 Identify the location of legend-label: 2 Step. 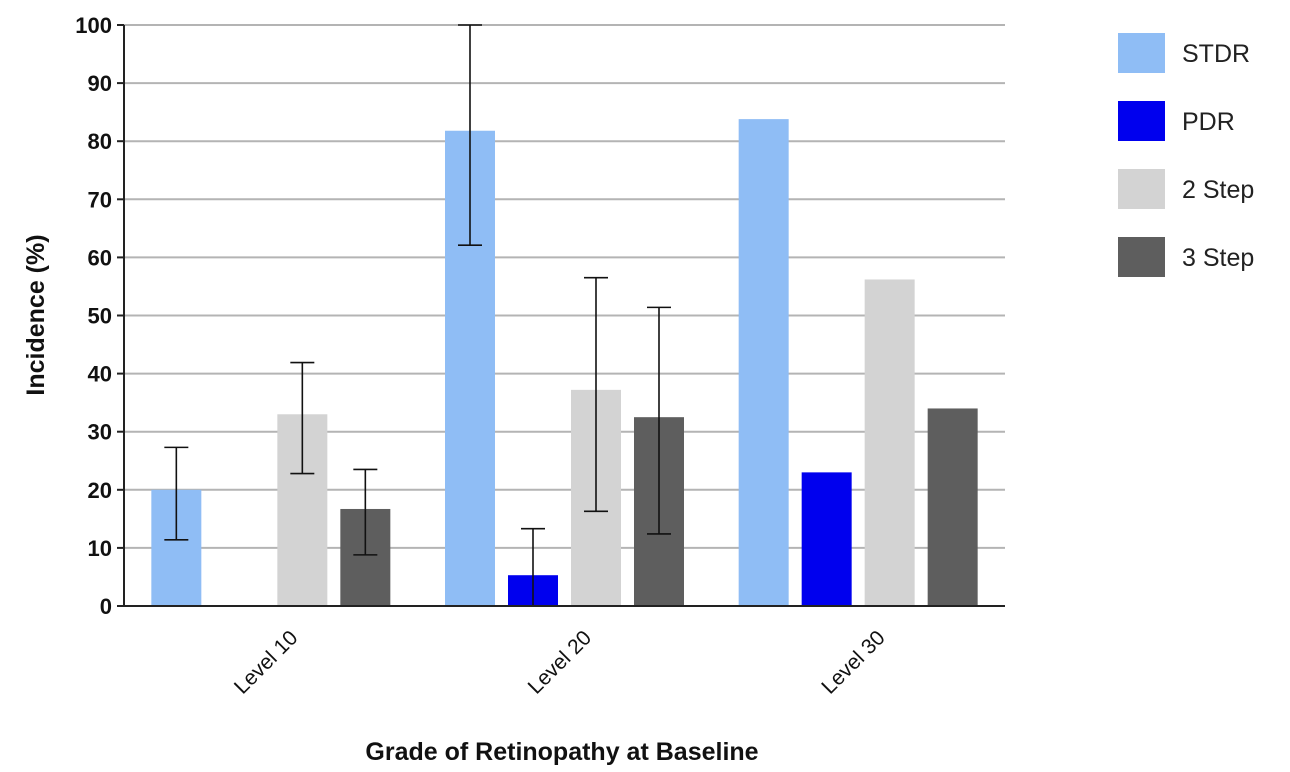
(1218, 190).